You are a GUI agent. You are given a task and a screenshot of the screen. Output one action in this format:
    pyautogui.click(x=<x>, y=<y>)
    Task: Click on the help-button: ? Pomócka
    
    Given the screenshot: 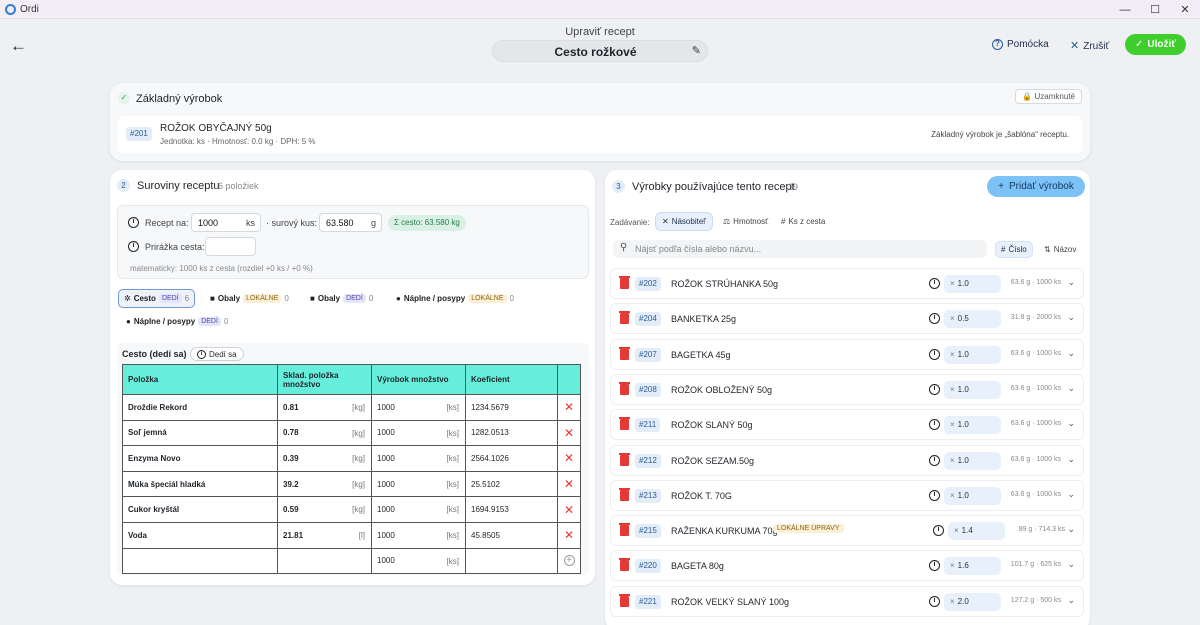 What is the action you would take?
    pyautogui.click(x=1020, y=44)
    